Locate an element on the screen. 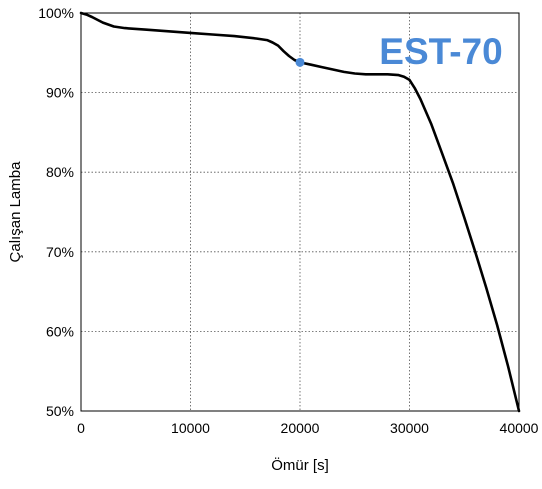  x-tick-label: 40000 is located at coordinates (519, 428).